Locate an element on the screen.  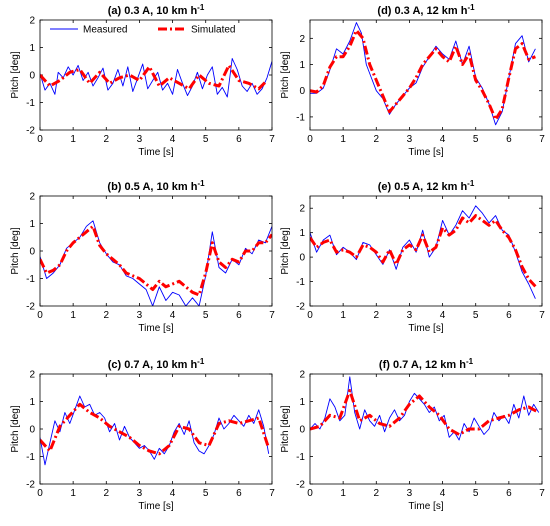
panel-title-text: (e) 0.5 A, 12 km h is located at coordinates (423, 187).